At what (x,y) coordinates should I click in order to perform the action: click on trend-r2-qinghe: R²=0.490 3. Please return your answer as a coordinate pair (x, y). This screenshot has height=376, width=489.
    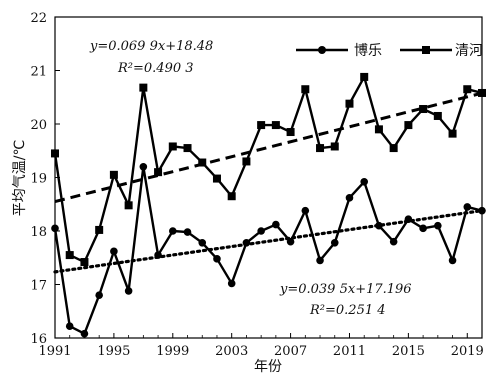
    Looking at the image, I should click on (155, 68).